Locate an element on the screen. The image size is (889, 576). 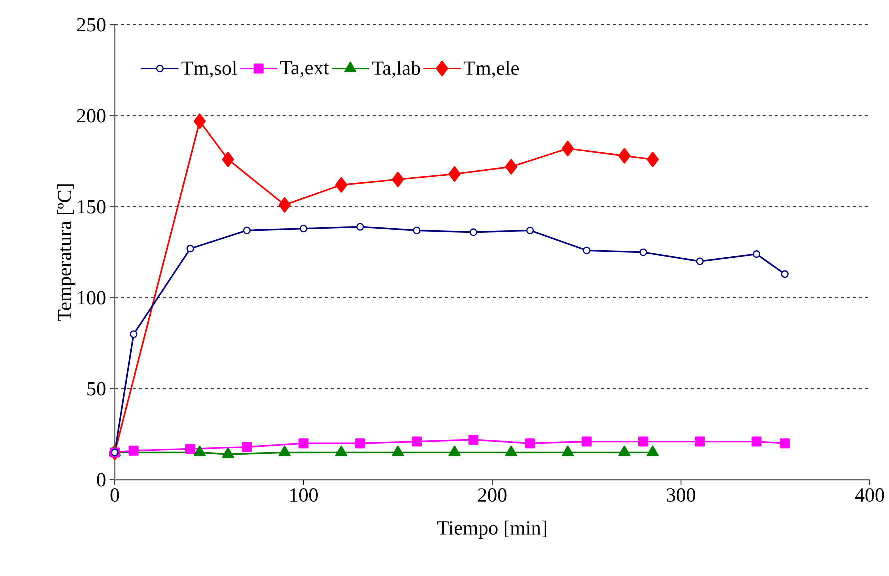
x-tick-label: 0 is located at coordinates (115, 495).